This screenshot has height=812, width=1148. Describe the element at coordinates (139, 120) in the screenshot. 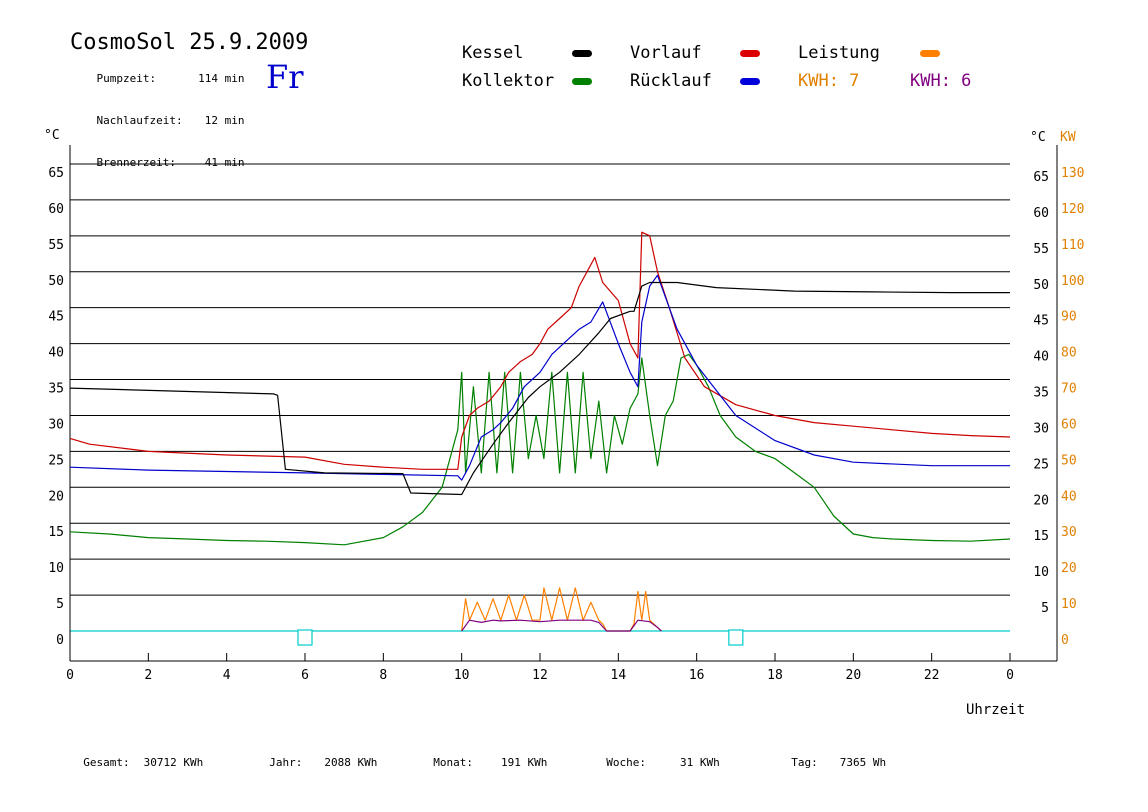

I see `stat-label: Nachlaufzeit:` at that location.